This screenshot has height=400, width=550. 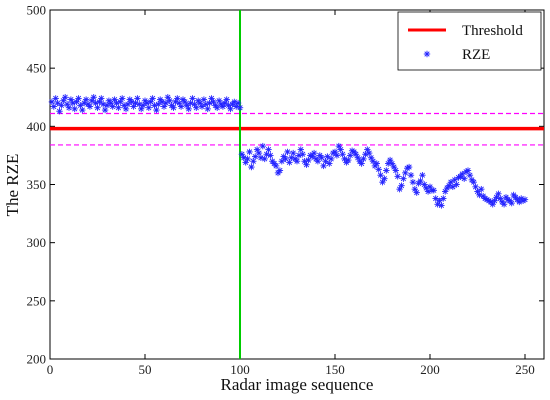 I want to click on y-tick-label: 200, so click(x=37, y=359).